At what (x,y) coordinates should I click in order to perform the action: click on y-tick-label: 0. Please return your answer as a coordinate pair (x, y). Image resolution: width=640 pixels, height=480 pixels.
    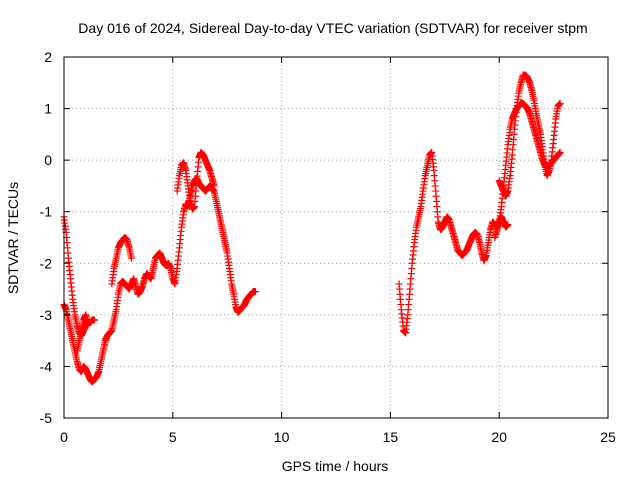
    Looking at the image, I should click on (48, 160).